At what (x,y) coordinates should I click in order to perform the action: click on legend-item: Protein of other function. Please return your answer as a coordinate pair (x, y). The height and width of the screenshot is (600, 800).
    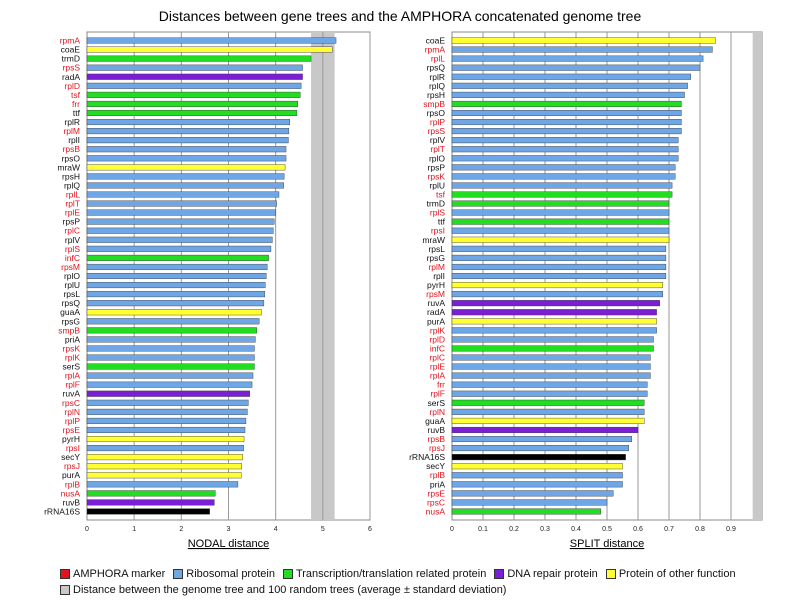
    Looking at the image, I should click on (670, 574).